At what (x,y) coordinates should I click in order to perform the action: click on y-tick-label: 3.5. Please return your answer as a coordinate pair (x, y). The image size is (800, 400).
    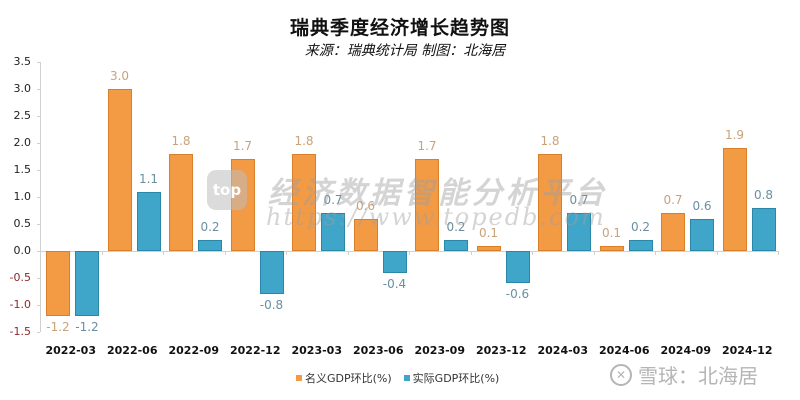
    Looking at the image, I should click on (22, 61).